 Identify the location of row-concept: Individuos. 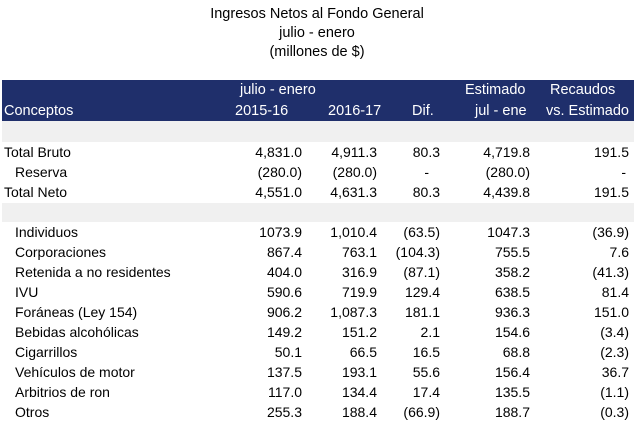
(47, 232).